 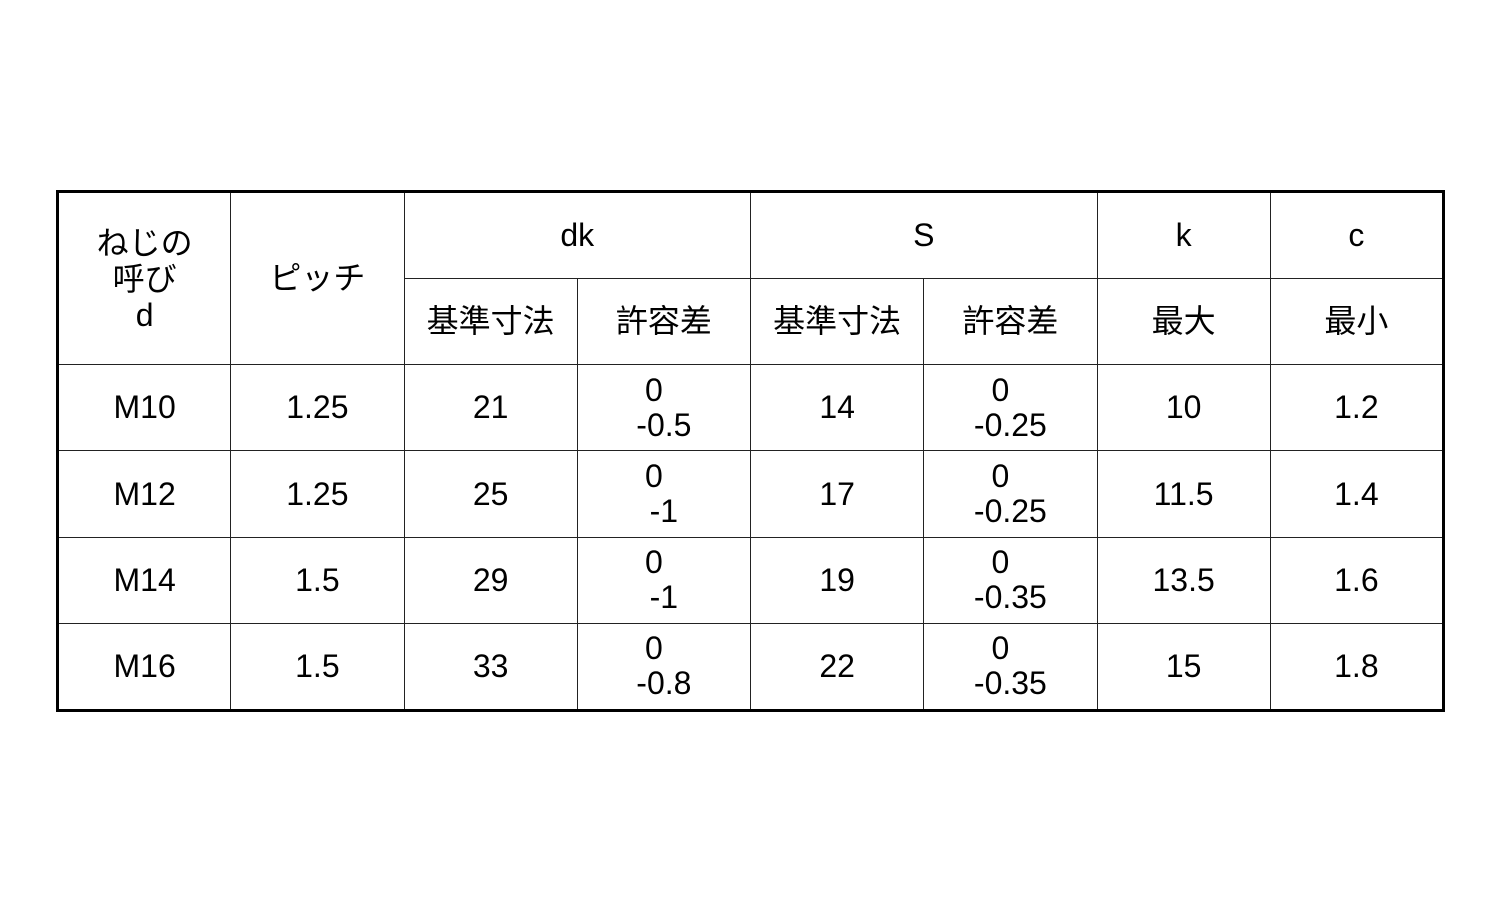 What do you see at coordinates (317, 278) in the screenshot?
I see `header-pitch: ピッチ` at bounding box center [317, 278].